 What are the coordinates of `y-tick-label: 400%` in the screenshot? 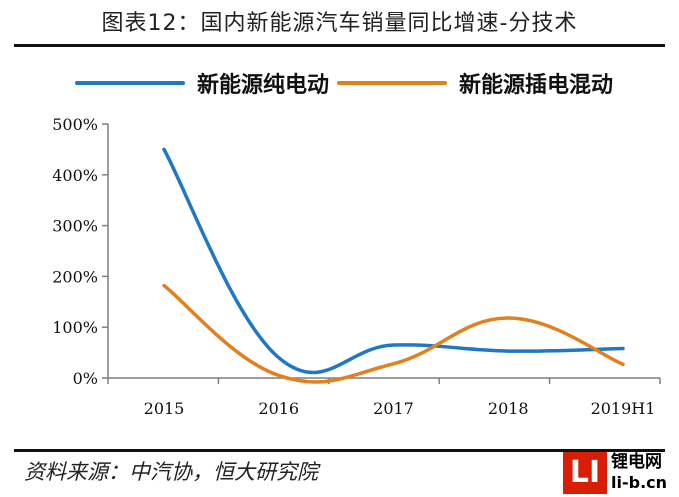 It's located at (75, 175).